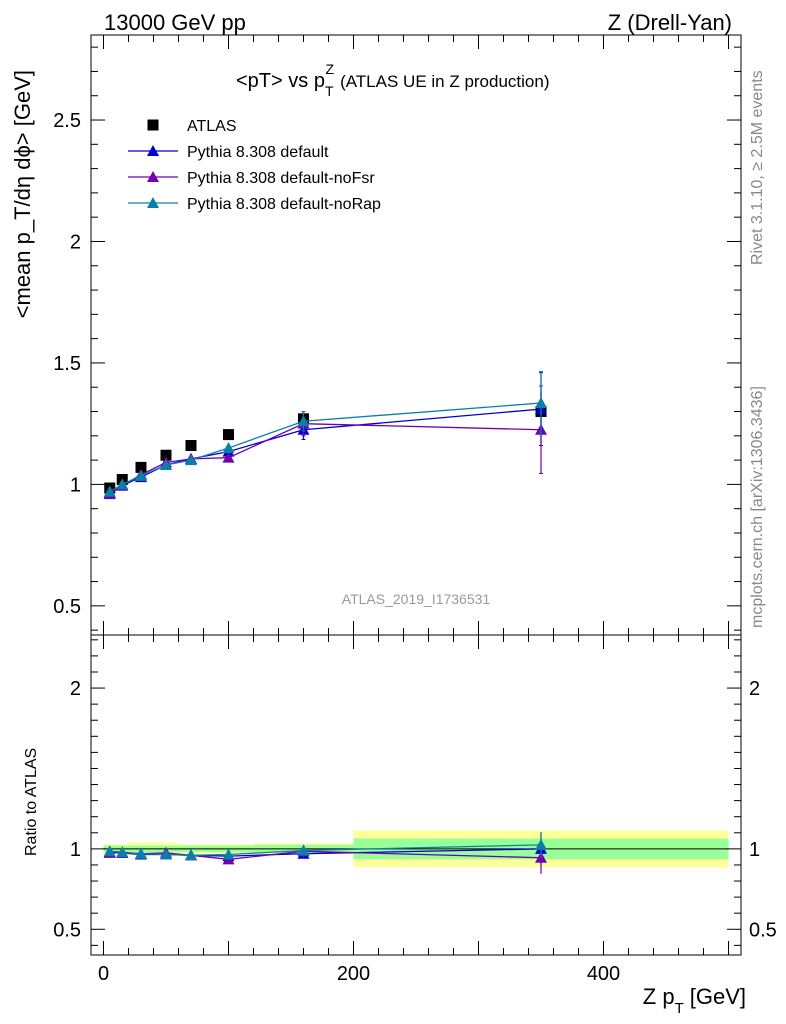  Describe the element at coordinates (75, 850) in the screenshot. I see `ratio-y-tick-label-left: 1` at that location.